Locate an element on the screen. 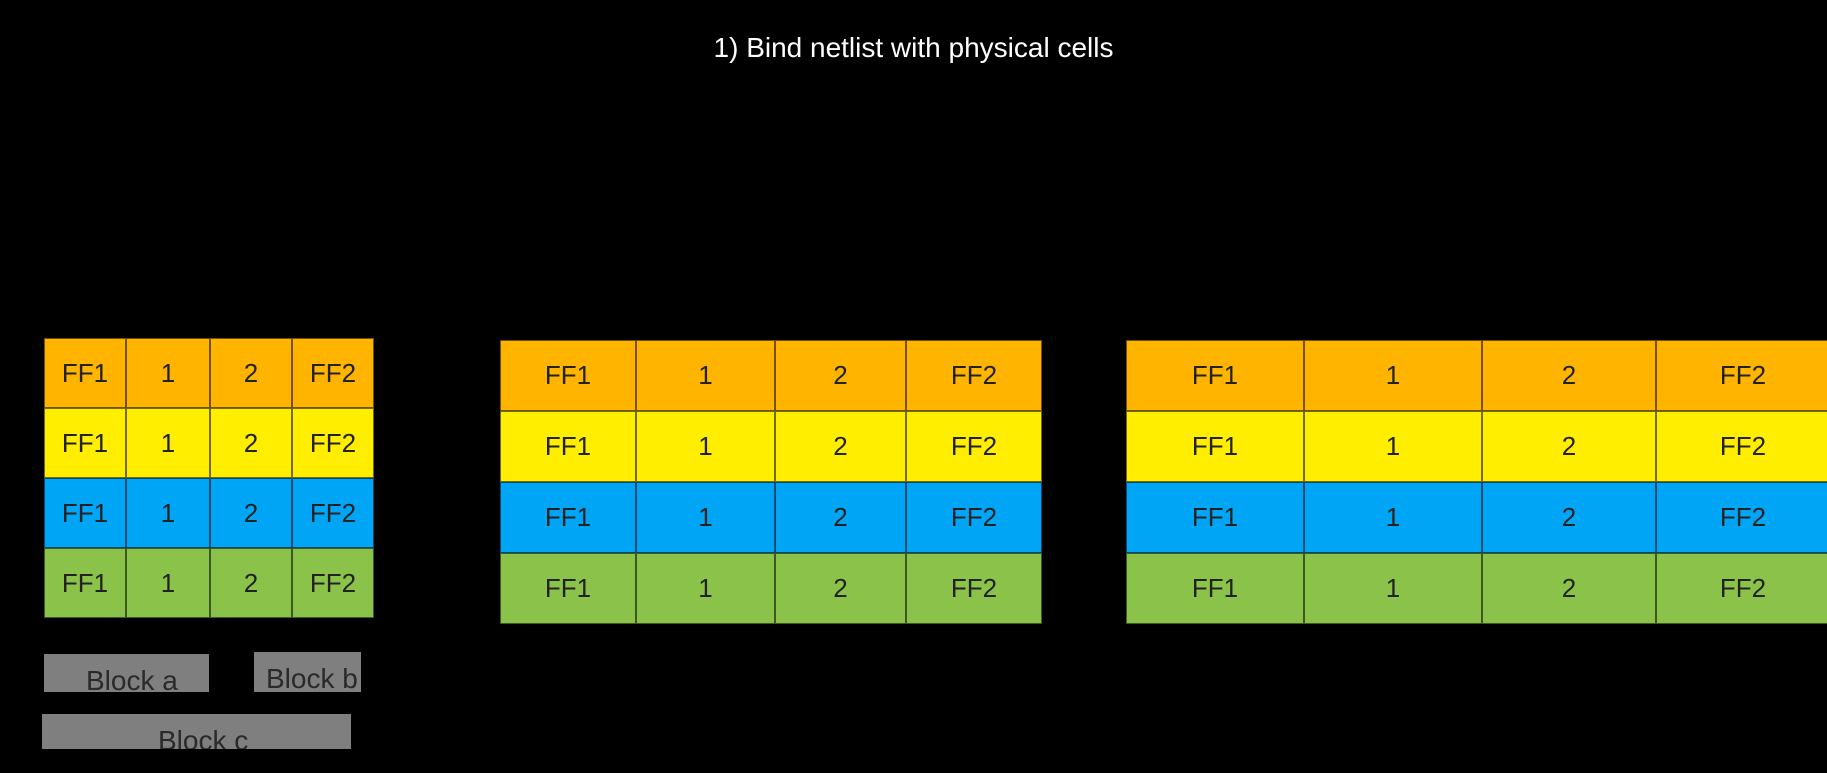 The height and width of the screenshot is (773, 1827). small-cell-grid: FF1 1 2 FF2 FF1 1 2 FF2 FF1 1 2 FF2 FF1 1 2 FF2 is located at coordinates (209, 478).